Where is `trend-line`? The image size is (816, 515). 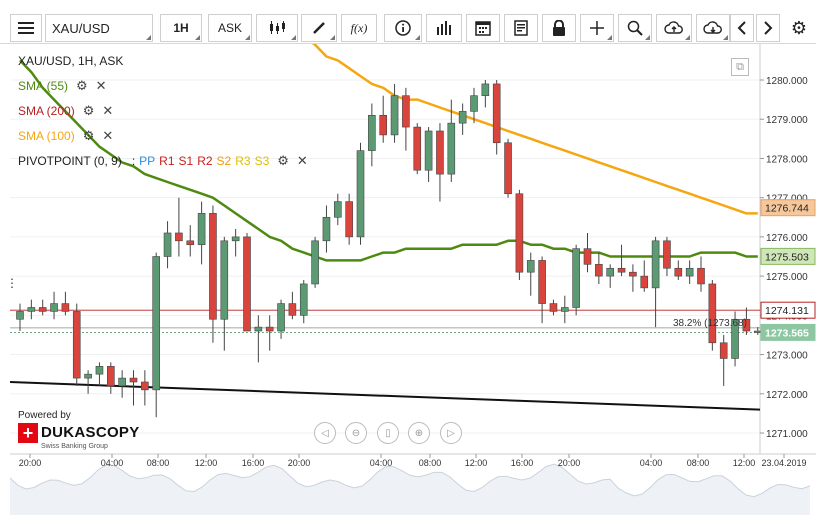
trend-line is located at coordinates (385, 396).